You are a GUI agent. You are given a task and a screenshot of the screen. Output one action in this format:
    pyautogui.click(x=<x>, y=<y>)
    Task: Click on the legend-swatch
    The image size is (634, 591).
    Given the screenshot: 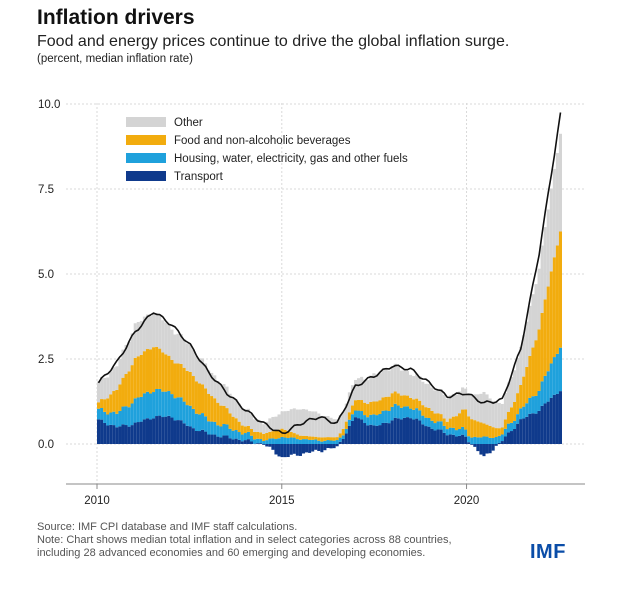 What is the action you would take?
    pyautogui.click(x=146, y=176)
    